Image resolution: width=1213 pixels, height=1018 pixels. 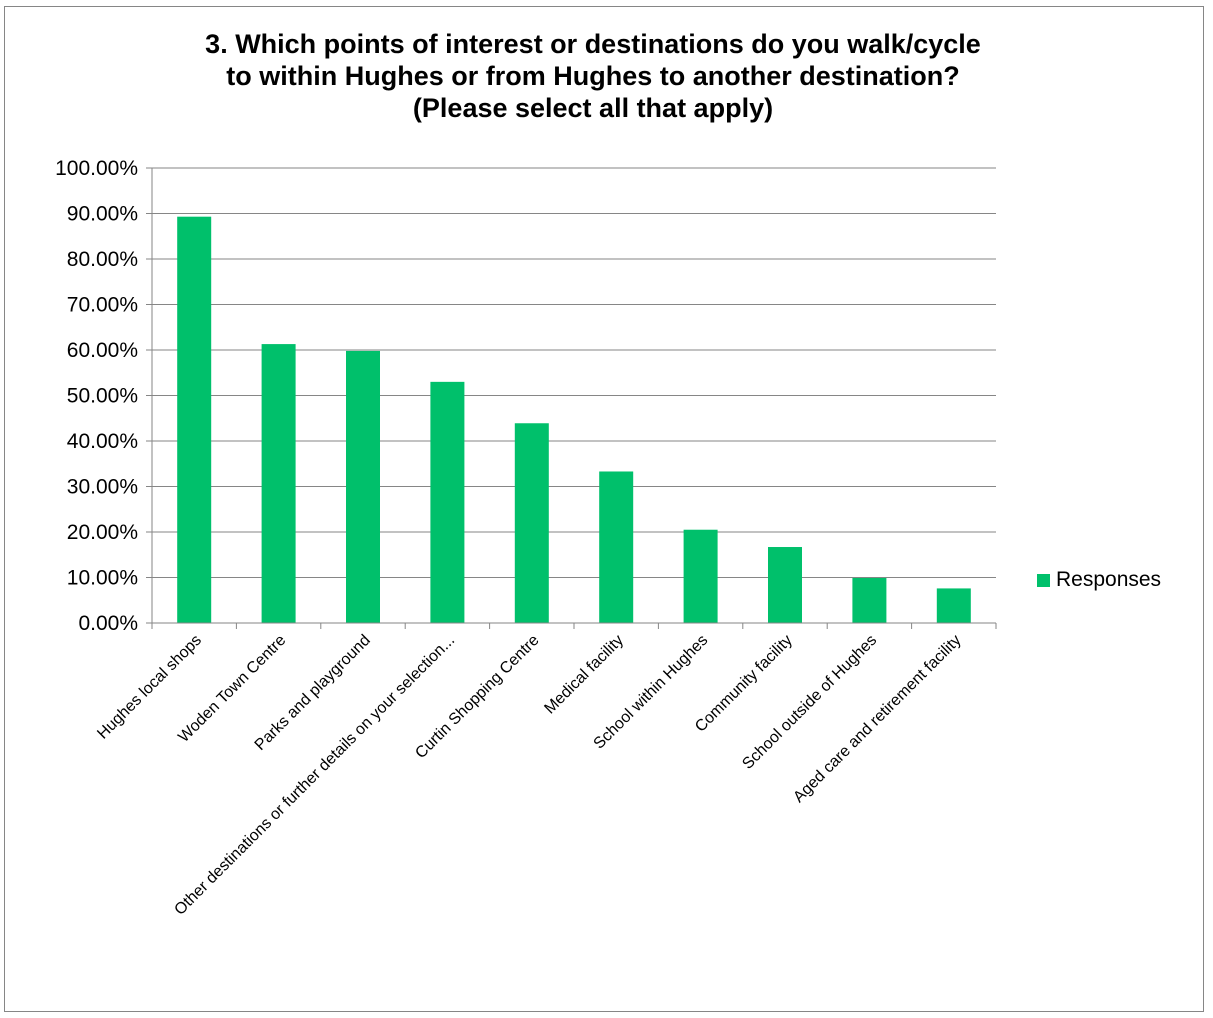 What do you see at coordinates (102, 441) in the screenshot?
I see `y-tick-label: 40.00%` at bounding box center [102, 441].